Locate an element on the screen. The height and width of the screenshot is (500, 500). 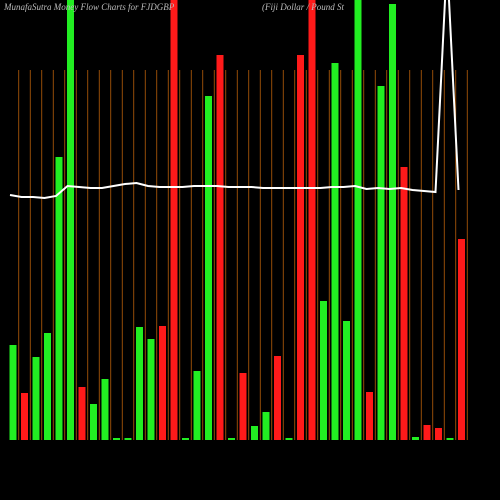
chart-subtitle: (Fiji Dollar / Pound St is located at coordinates (303, 7).